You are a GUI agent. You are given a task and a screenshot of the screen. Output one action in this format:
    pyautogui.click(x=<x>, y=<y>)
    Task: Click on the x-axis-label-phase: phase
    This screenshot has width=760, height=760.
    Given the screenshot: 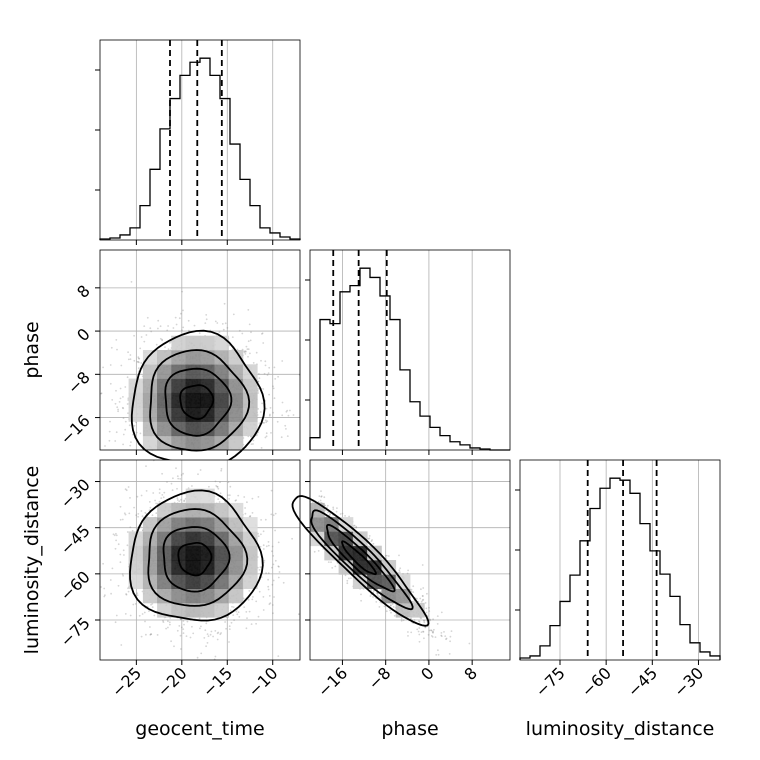 What is the action you would take?
    pyautogui.click(x=409, y=729)
    